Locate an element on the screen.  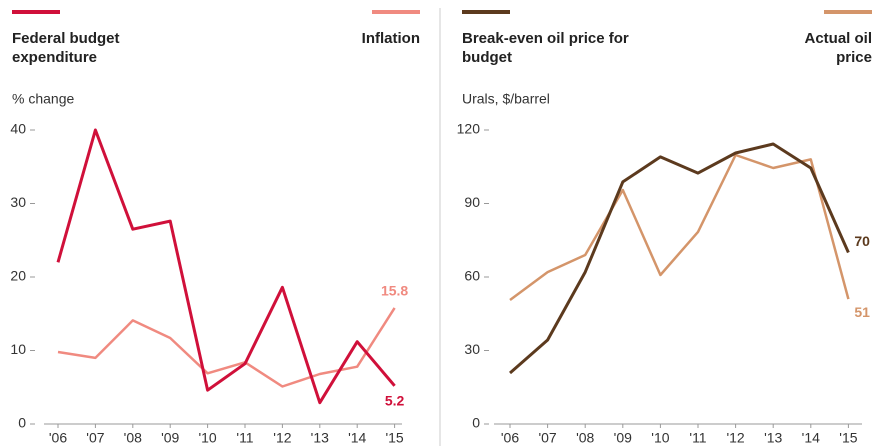
end-value-label: 15.8 is located at coordinates (394, 291).